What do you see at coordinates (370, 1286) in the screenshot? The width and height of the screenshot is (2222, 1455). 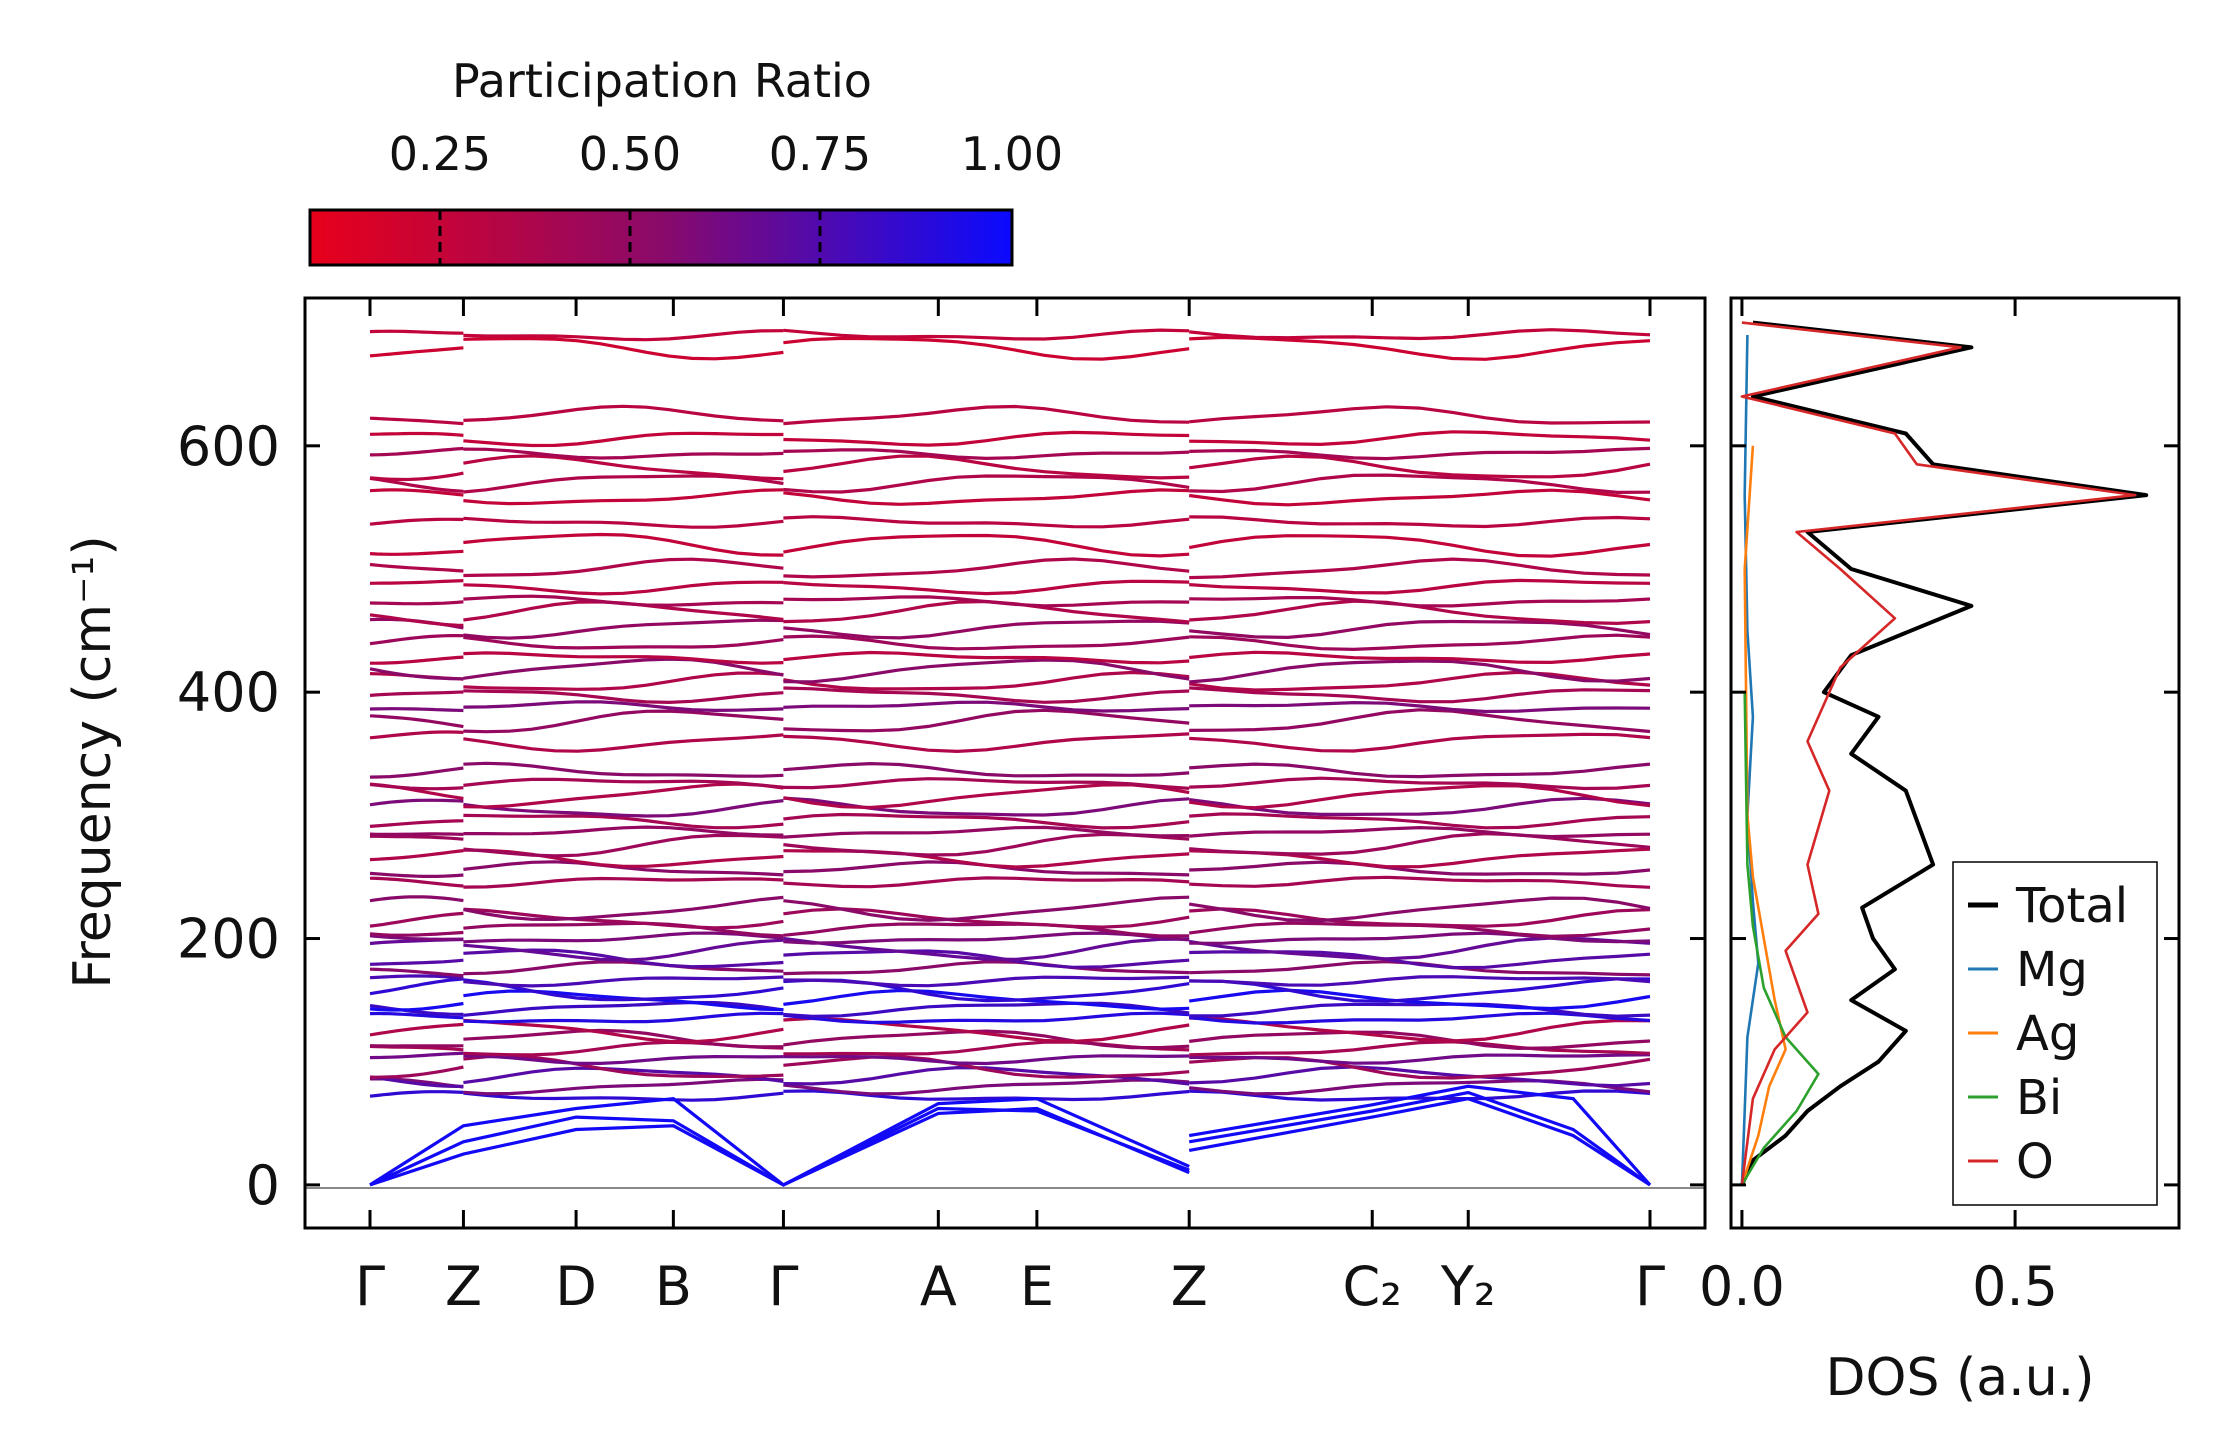 I see `x-tick-label: Γ` at bounding box center [370, 1286].